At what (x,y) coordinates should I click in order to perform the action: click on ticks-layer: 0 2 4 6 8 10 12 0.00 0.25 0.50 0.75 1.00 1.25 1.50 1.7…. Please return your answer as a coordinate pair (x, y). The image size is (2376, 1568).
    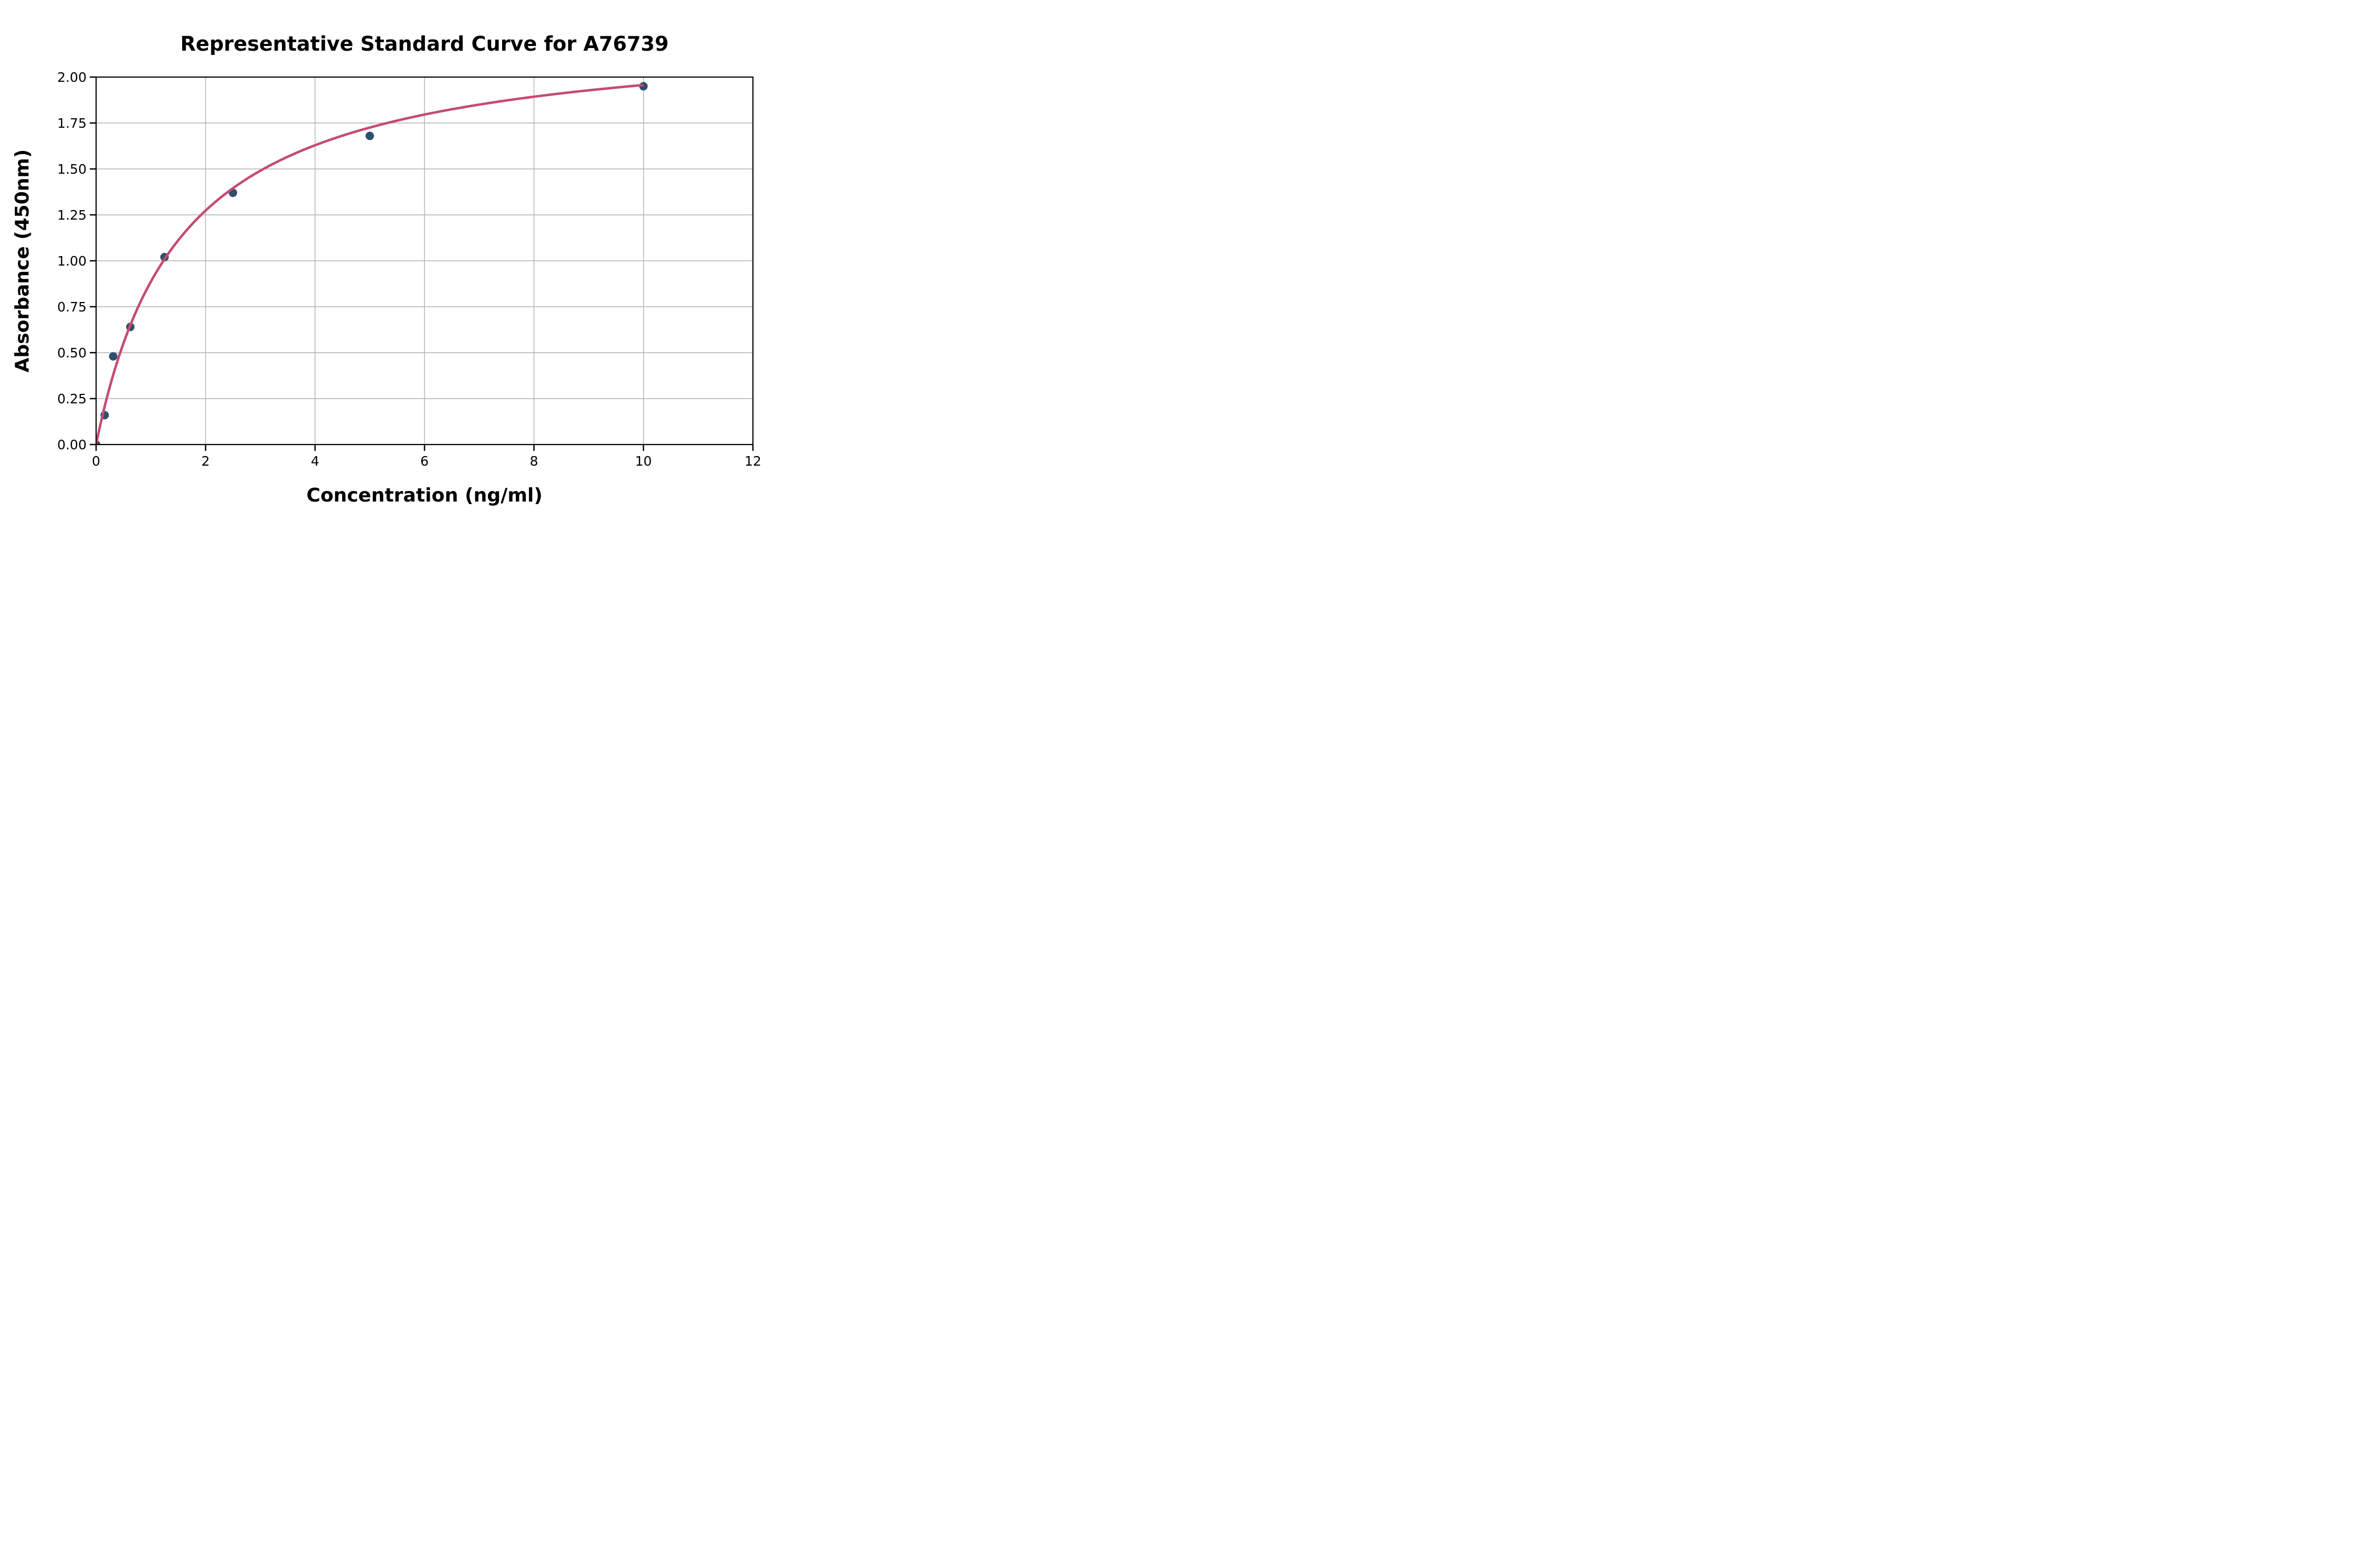
    Looking at the image, I should click on (409, 269).